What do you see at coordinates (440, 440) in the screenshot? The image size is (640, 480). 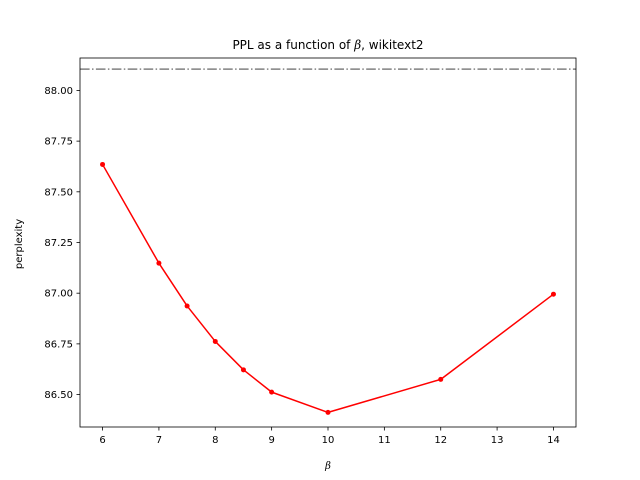 I see `x-tick-label: 12` at bounding box center [440, 440].